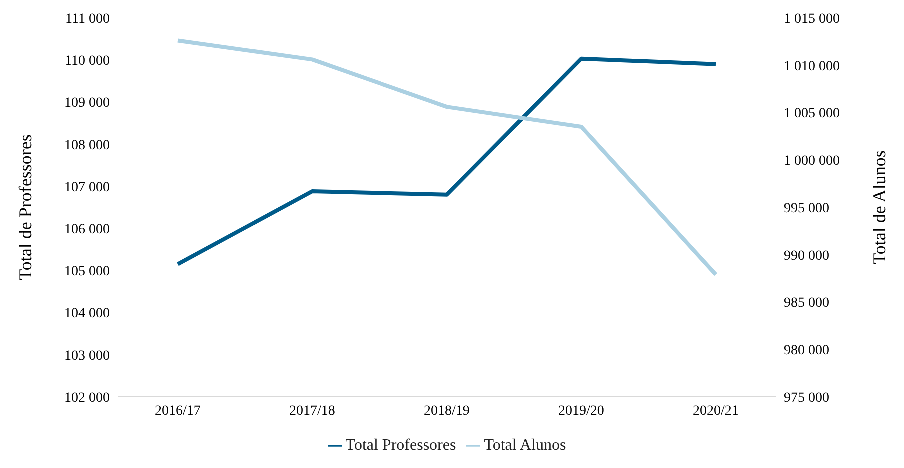  What do you see at coordinates (87, 230) in the screenshot?
I see `y-tick-label: 106 000` at bounding box center [87, 230].